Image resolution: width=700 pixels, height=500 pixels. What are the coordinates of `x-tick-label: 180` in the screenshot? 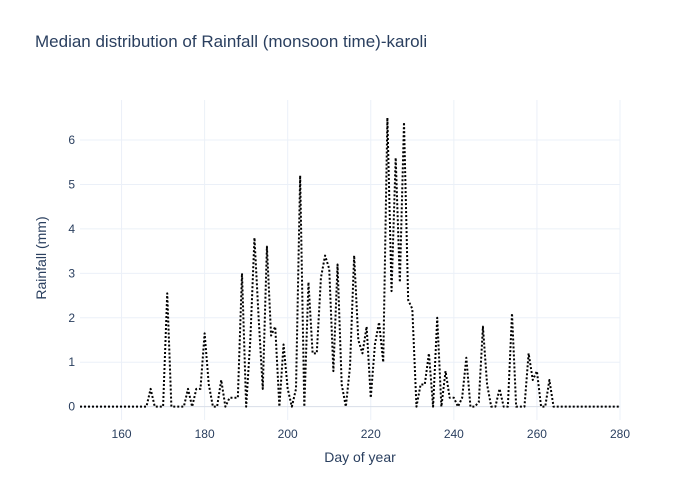 It's located at (205, 434).